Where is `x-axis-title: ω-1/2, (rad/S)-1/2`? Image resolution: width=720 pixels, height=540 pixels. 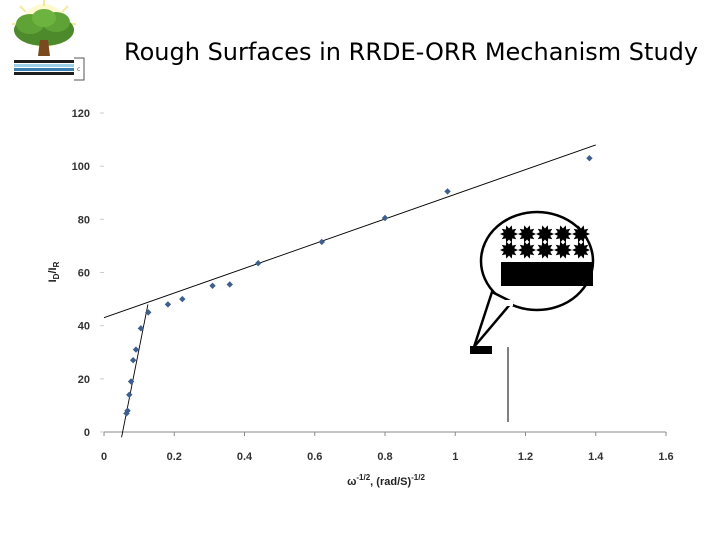
x-axis-title: ω-1/2, (rad/S)-1/2 is located at coordinates (386, 480).